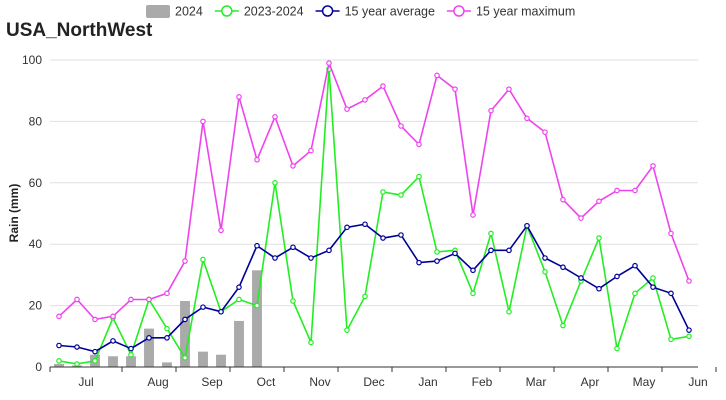  I want to click on x-tick-label: Feb, so click(482, 382).